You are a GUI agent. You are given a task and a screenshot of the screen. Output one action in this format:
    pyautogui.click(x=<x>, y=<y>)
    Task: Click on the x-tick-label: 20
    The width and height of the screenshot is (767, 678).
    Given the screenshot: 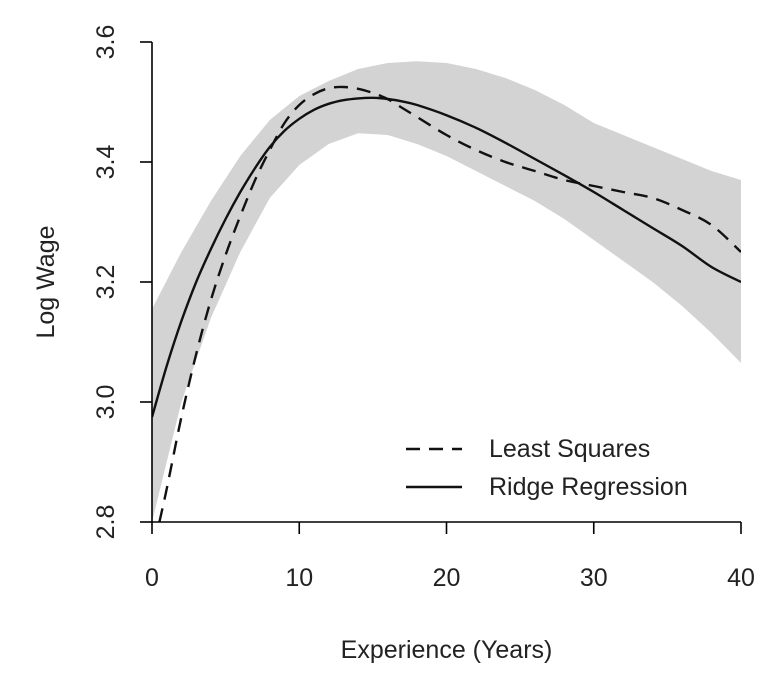 What is the action you would take?
    pyautogui.click(x=447, y=578)
    